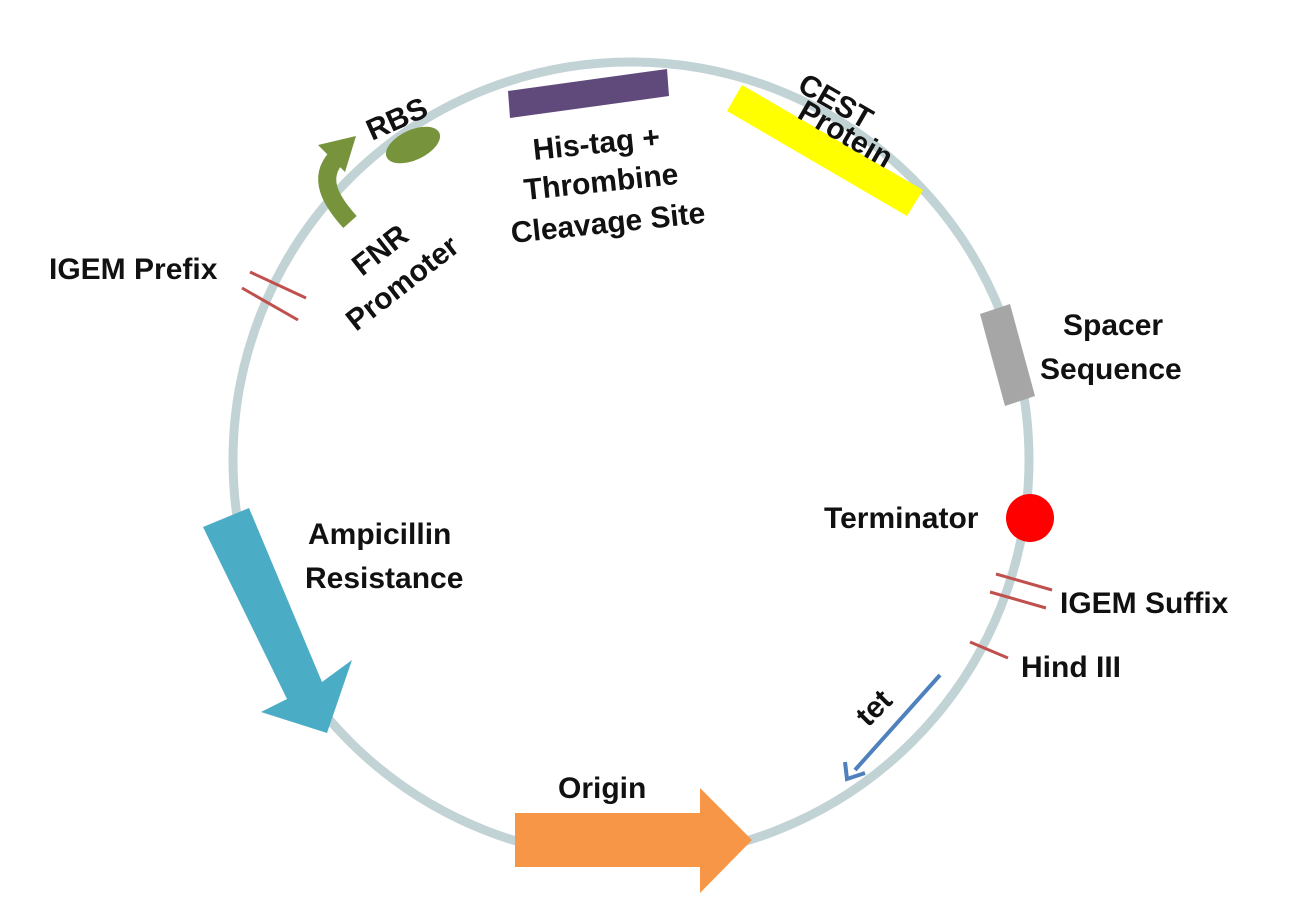  Describe the element at coordinates (874, 708) in the screenshot. I see `tet-label: tet` at that location.